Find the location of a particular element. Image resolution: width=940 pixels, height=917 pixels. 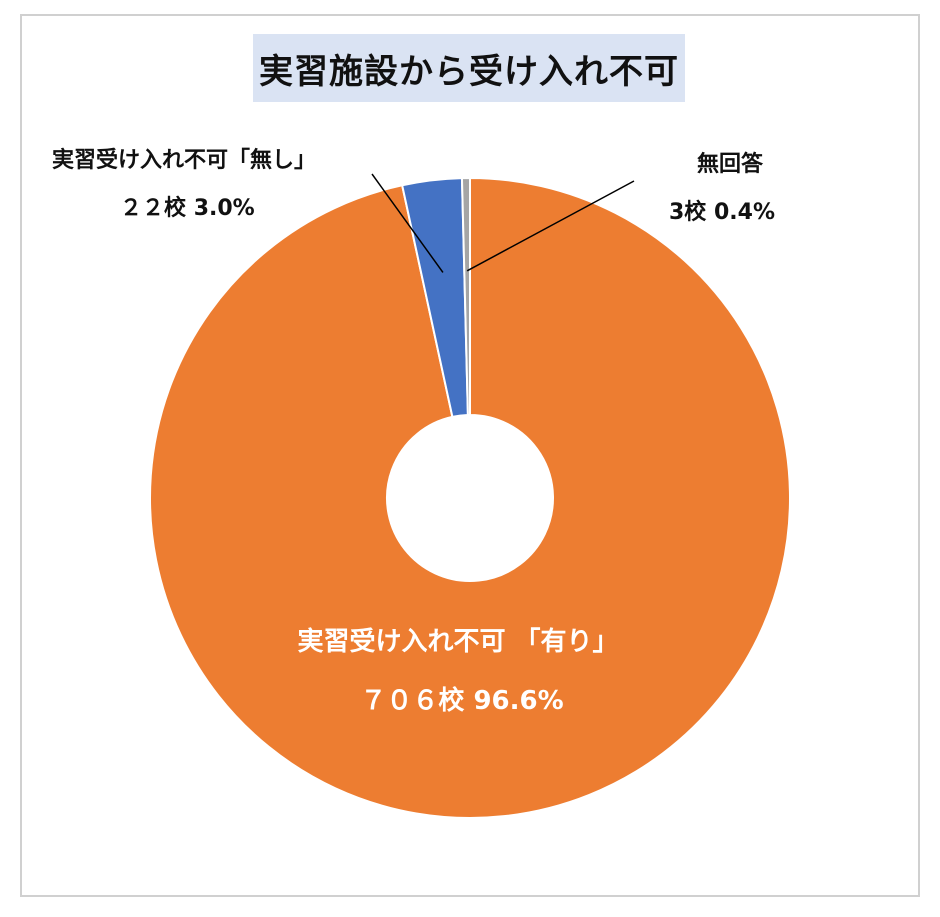

leader-line-na is located at coordinates (550, 226).